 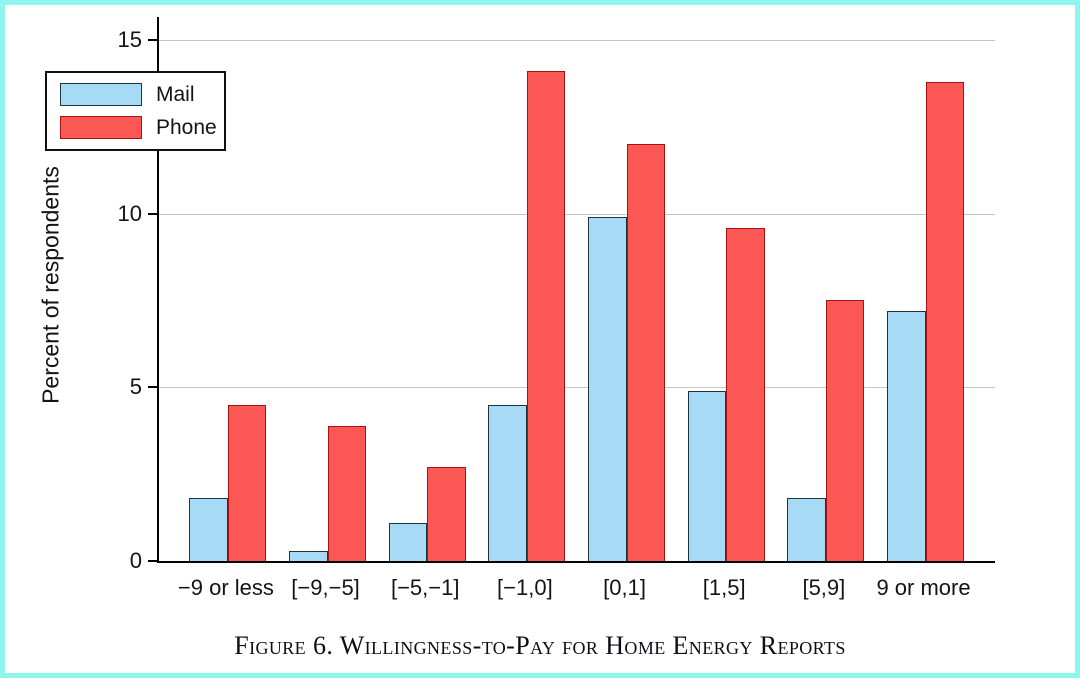 I want to click on x-tick-label-6: [5,9], so click(x=824, y=587).